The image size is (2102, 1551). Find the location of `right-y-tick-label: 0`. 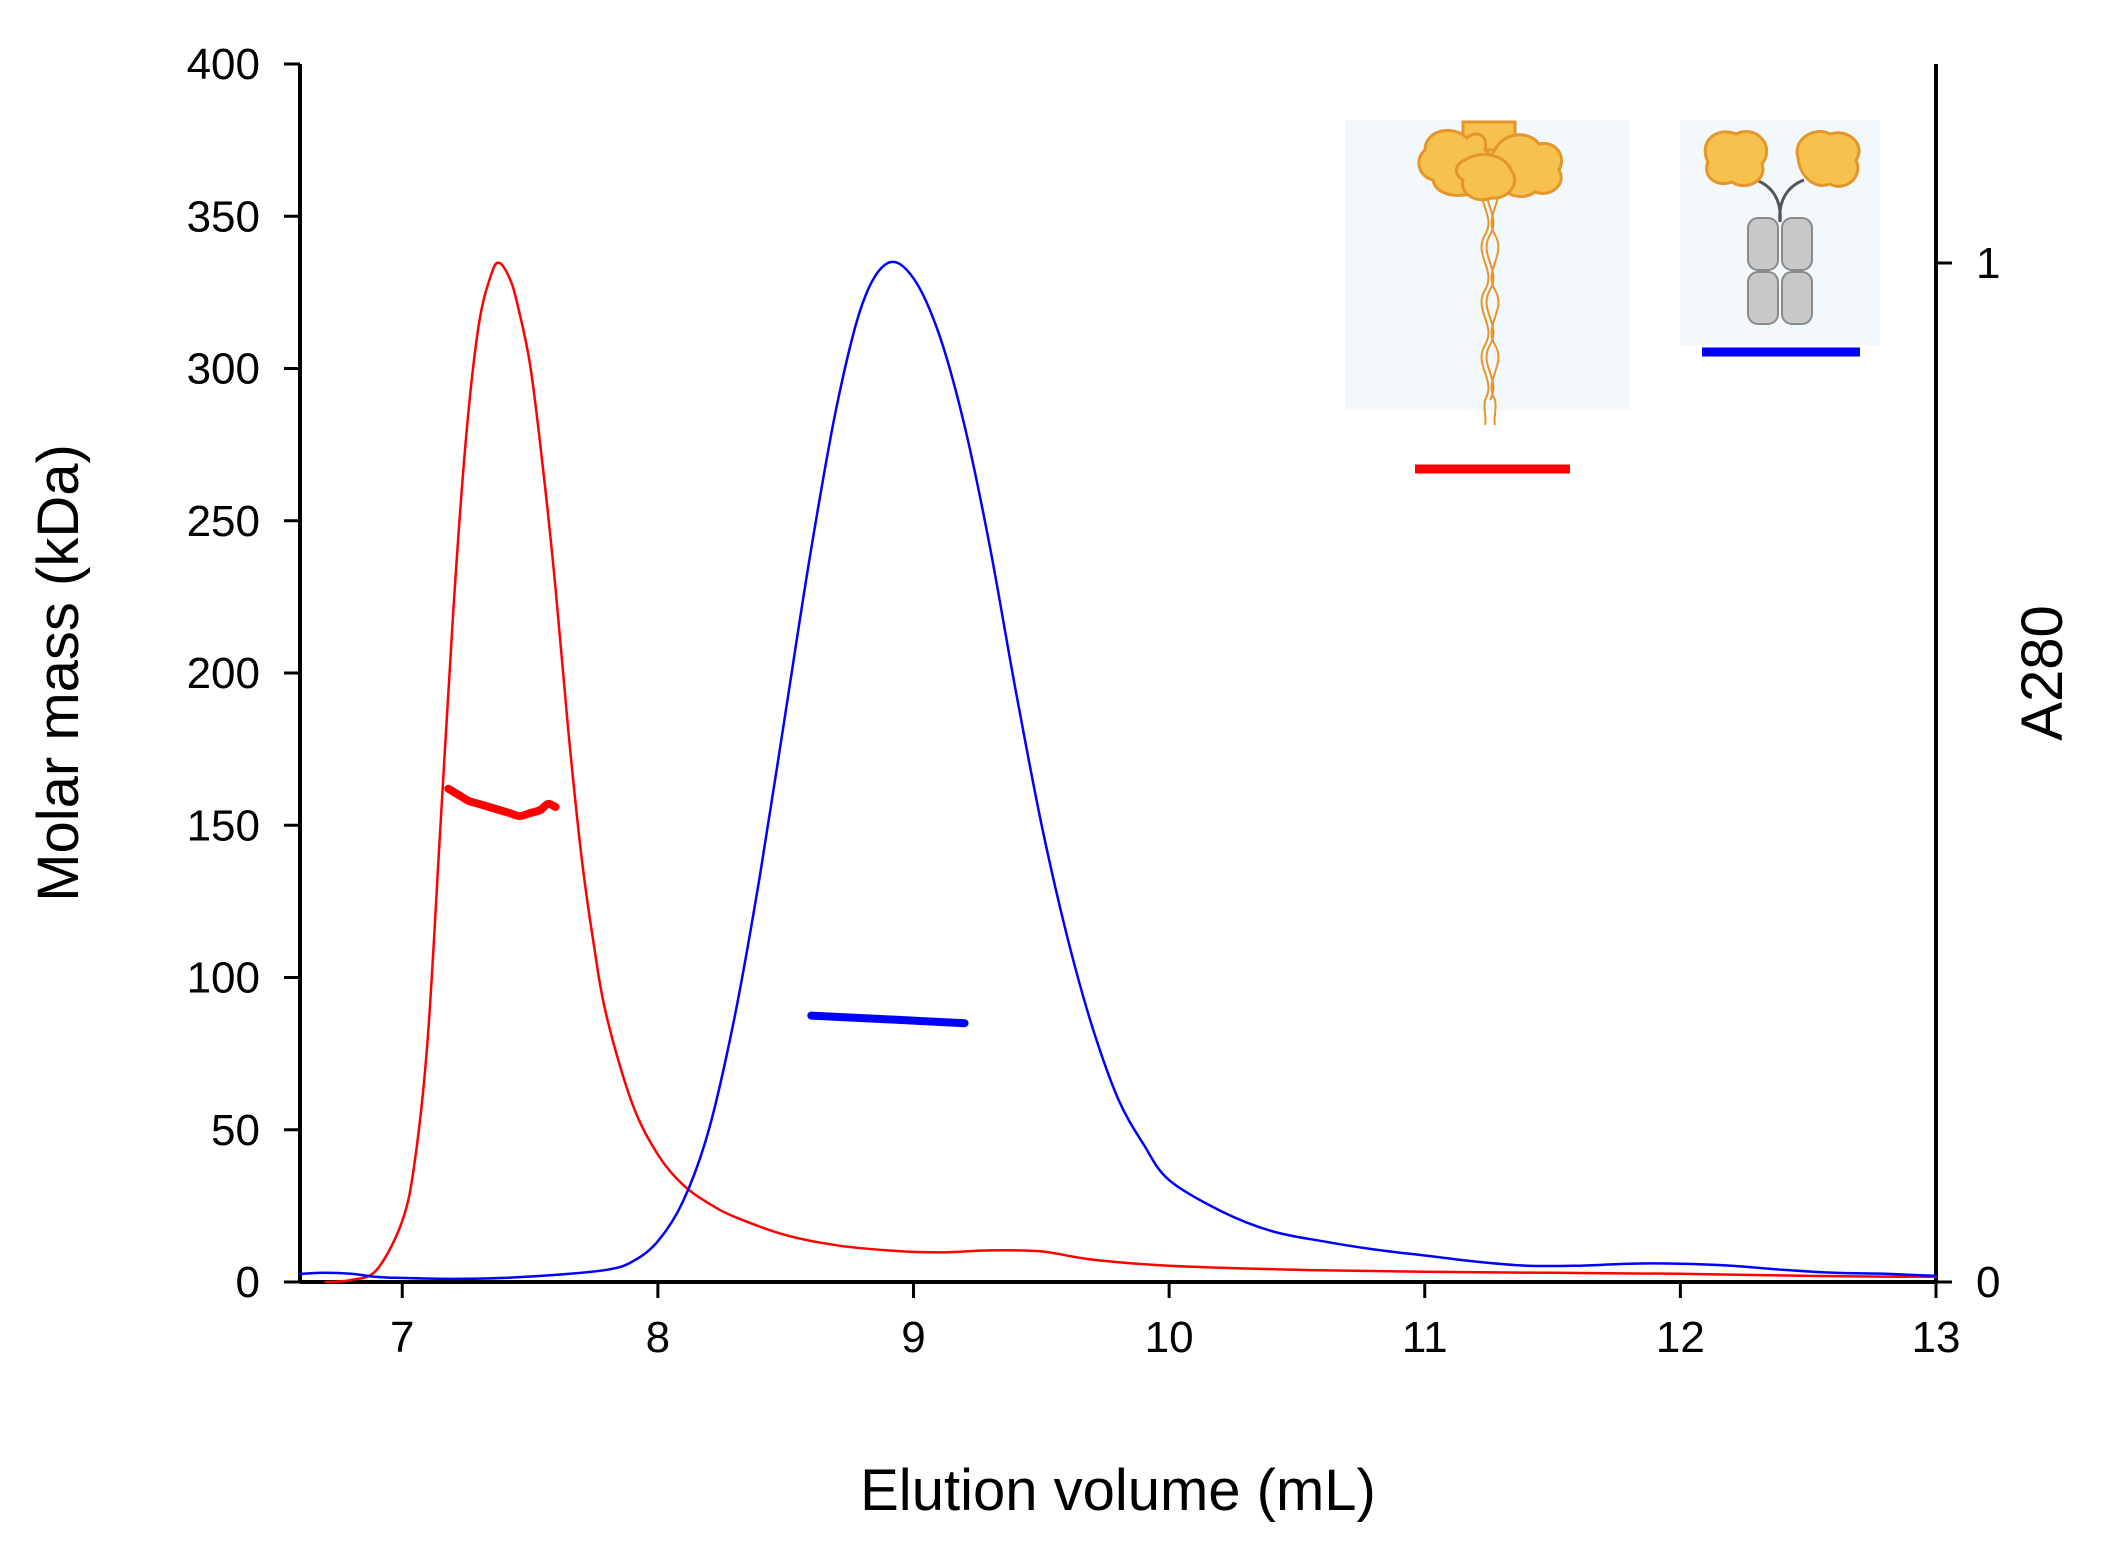

right-y-tick-label: 0 is located at coordinates (1988, 1282).